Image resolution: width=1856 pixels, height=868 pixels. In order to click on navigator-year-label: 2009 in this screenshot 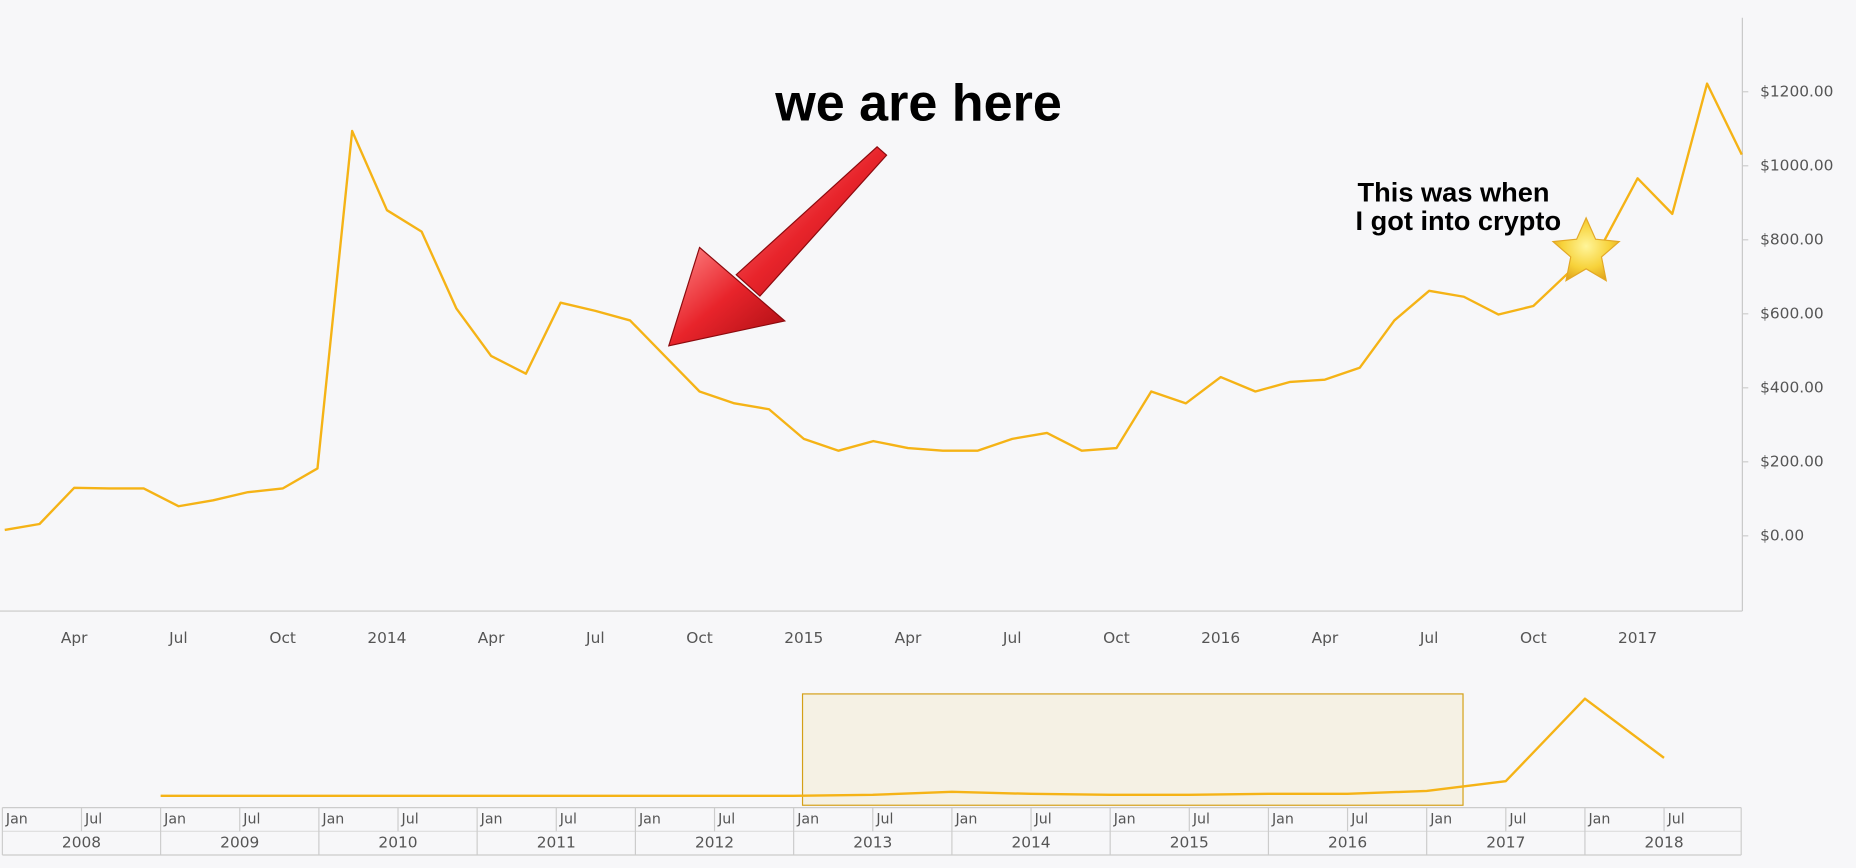, I will do `click(239, 843)`.